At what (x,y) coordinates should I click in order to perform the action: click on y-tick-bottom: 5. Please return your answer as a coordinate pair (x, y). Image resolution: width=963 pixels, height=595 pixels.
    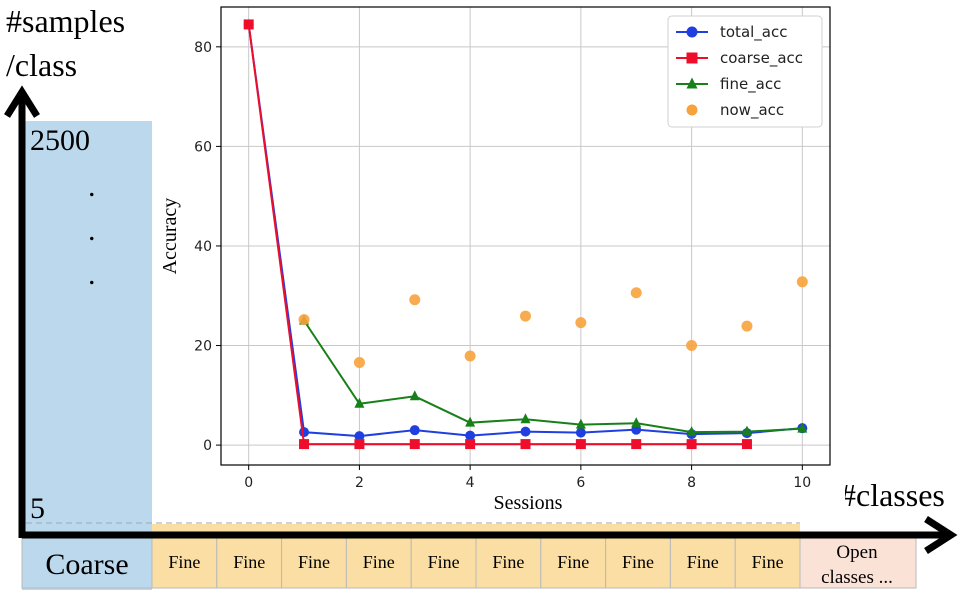
    Looking at the image, I should click on (37, 508).